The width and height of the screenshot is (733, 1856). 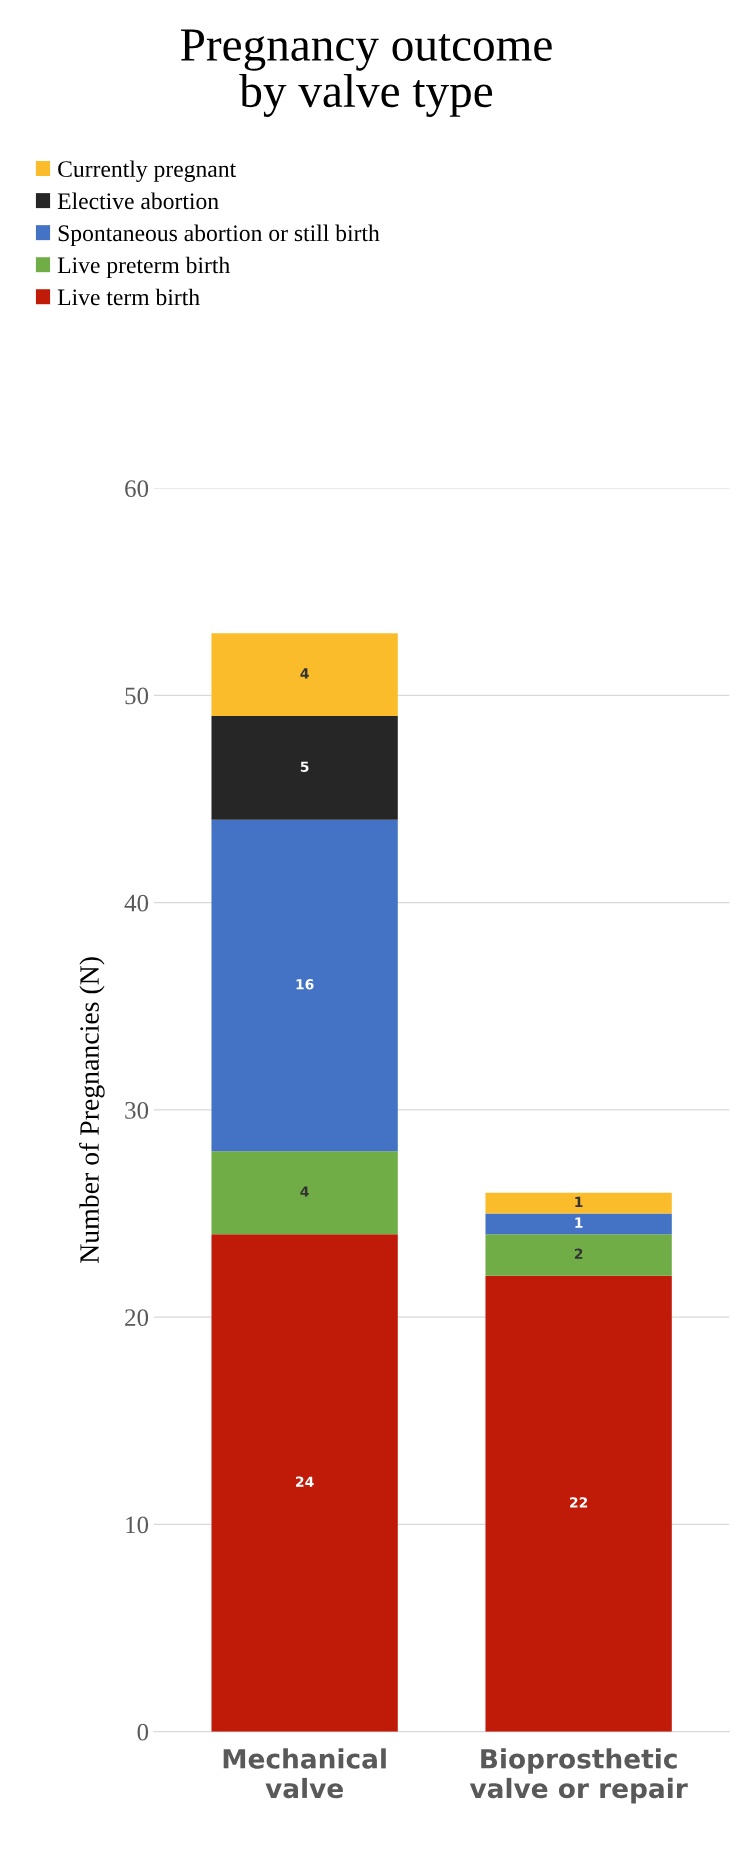 I want to click on y-tick-label: 10, so click(x=137, y=1525).